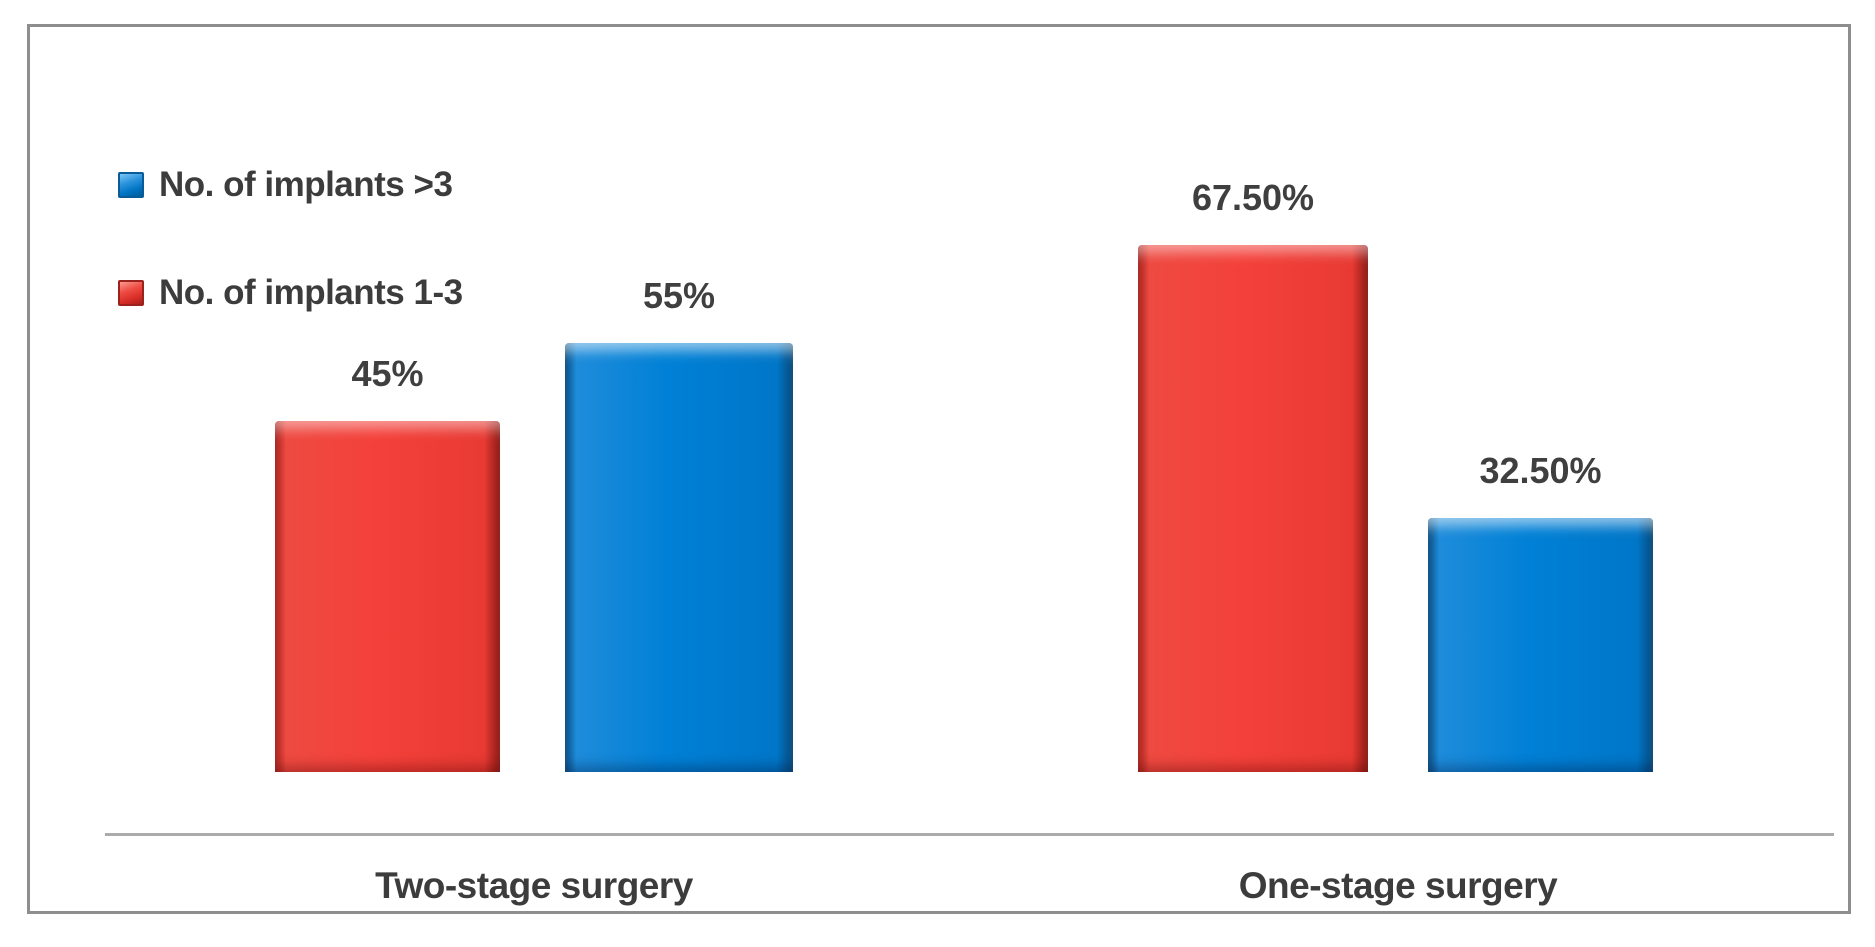 Image resolution: width=1875 pixels, height=947 pixels. I want to click on legend-item-implants-1-3: No. of implants 1-3, so click(290, 293).